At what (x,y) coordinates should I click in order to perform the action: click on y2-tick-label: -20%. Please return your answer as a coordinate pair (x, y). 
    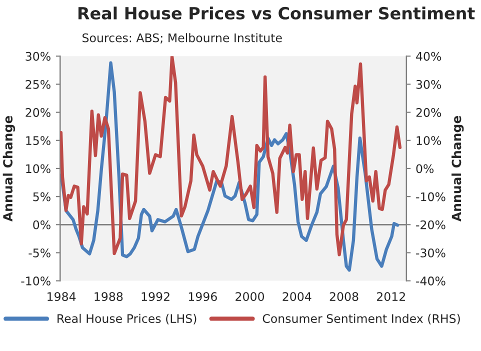
    Looking at the image, I should click on (431, 225).